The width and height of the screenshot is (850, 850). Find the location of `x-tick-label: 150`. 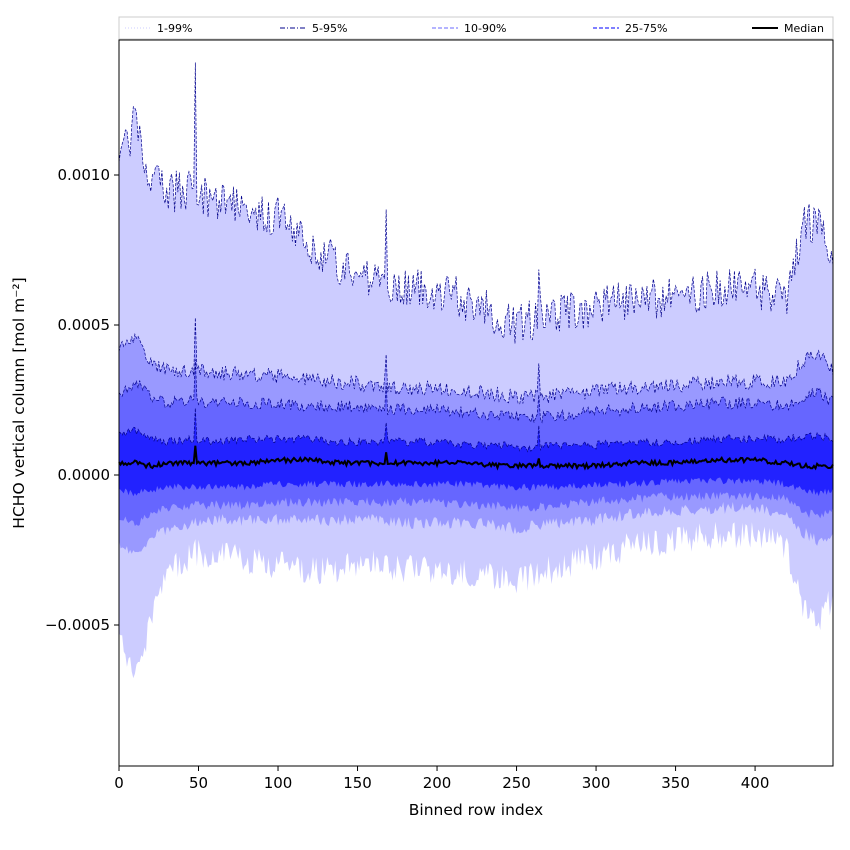

x-tick-label: 150 is located at coordinates (357, 783).